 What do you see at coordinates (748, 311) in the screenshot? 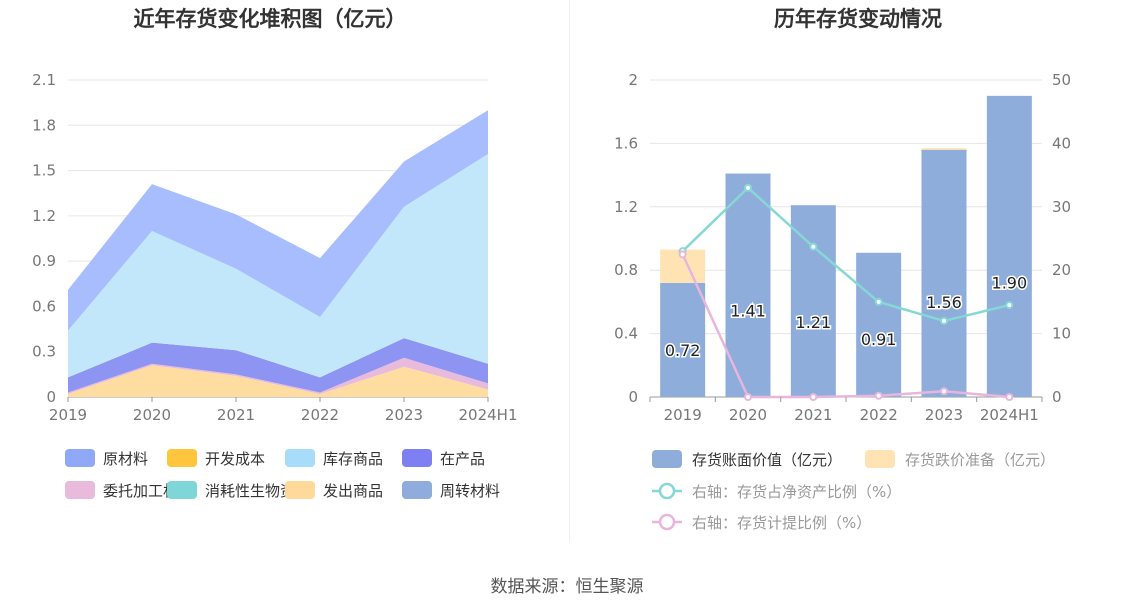
I see `bar-value-label: 1.41` at bounding box center [748, 311].